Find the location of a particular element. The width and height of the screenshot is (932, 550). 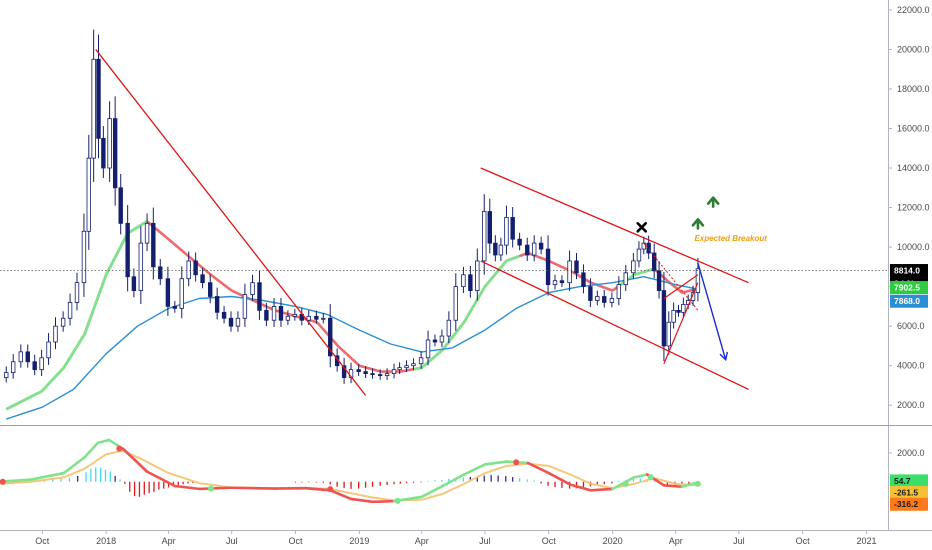

osc-value-label-3: -316.2 is located at coordinates (906, 504).